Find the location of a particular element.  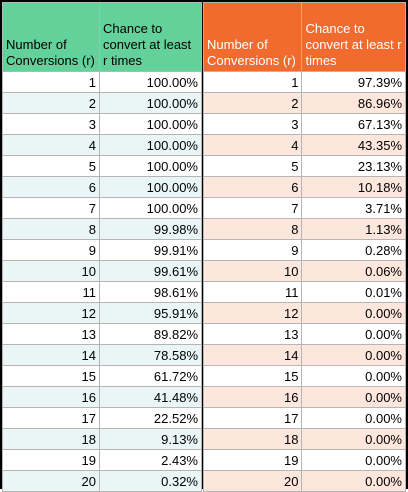

table-row: 3 67.13% is located at coordinates (304, 124).